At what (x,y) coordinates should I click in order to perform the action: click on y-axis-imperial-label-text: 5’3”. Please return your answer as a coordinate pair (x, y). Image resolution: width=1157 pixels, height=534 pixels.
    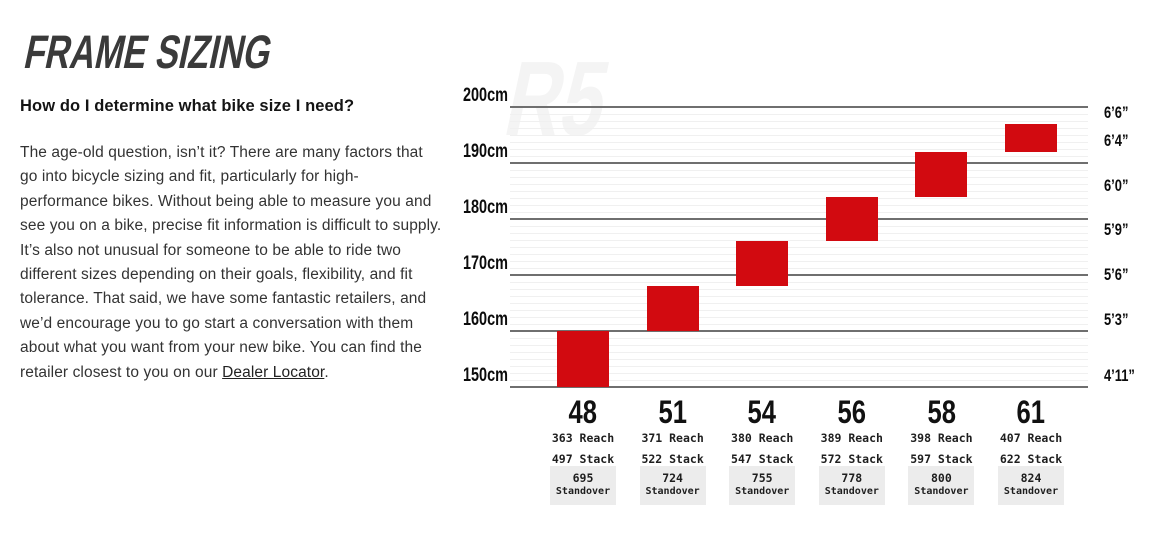
    Looking at the image, I should click on (1116, 319).